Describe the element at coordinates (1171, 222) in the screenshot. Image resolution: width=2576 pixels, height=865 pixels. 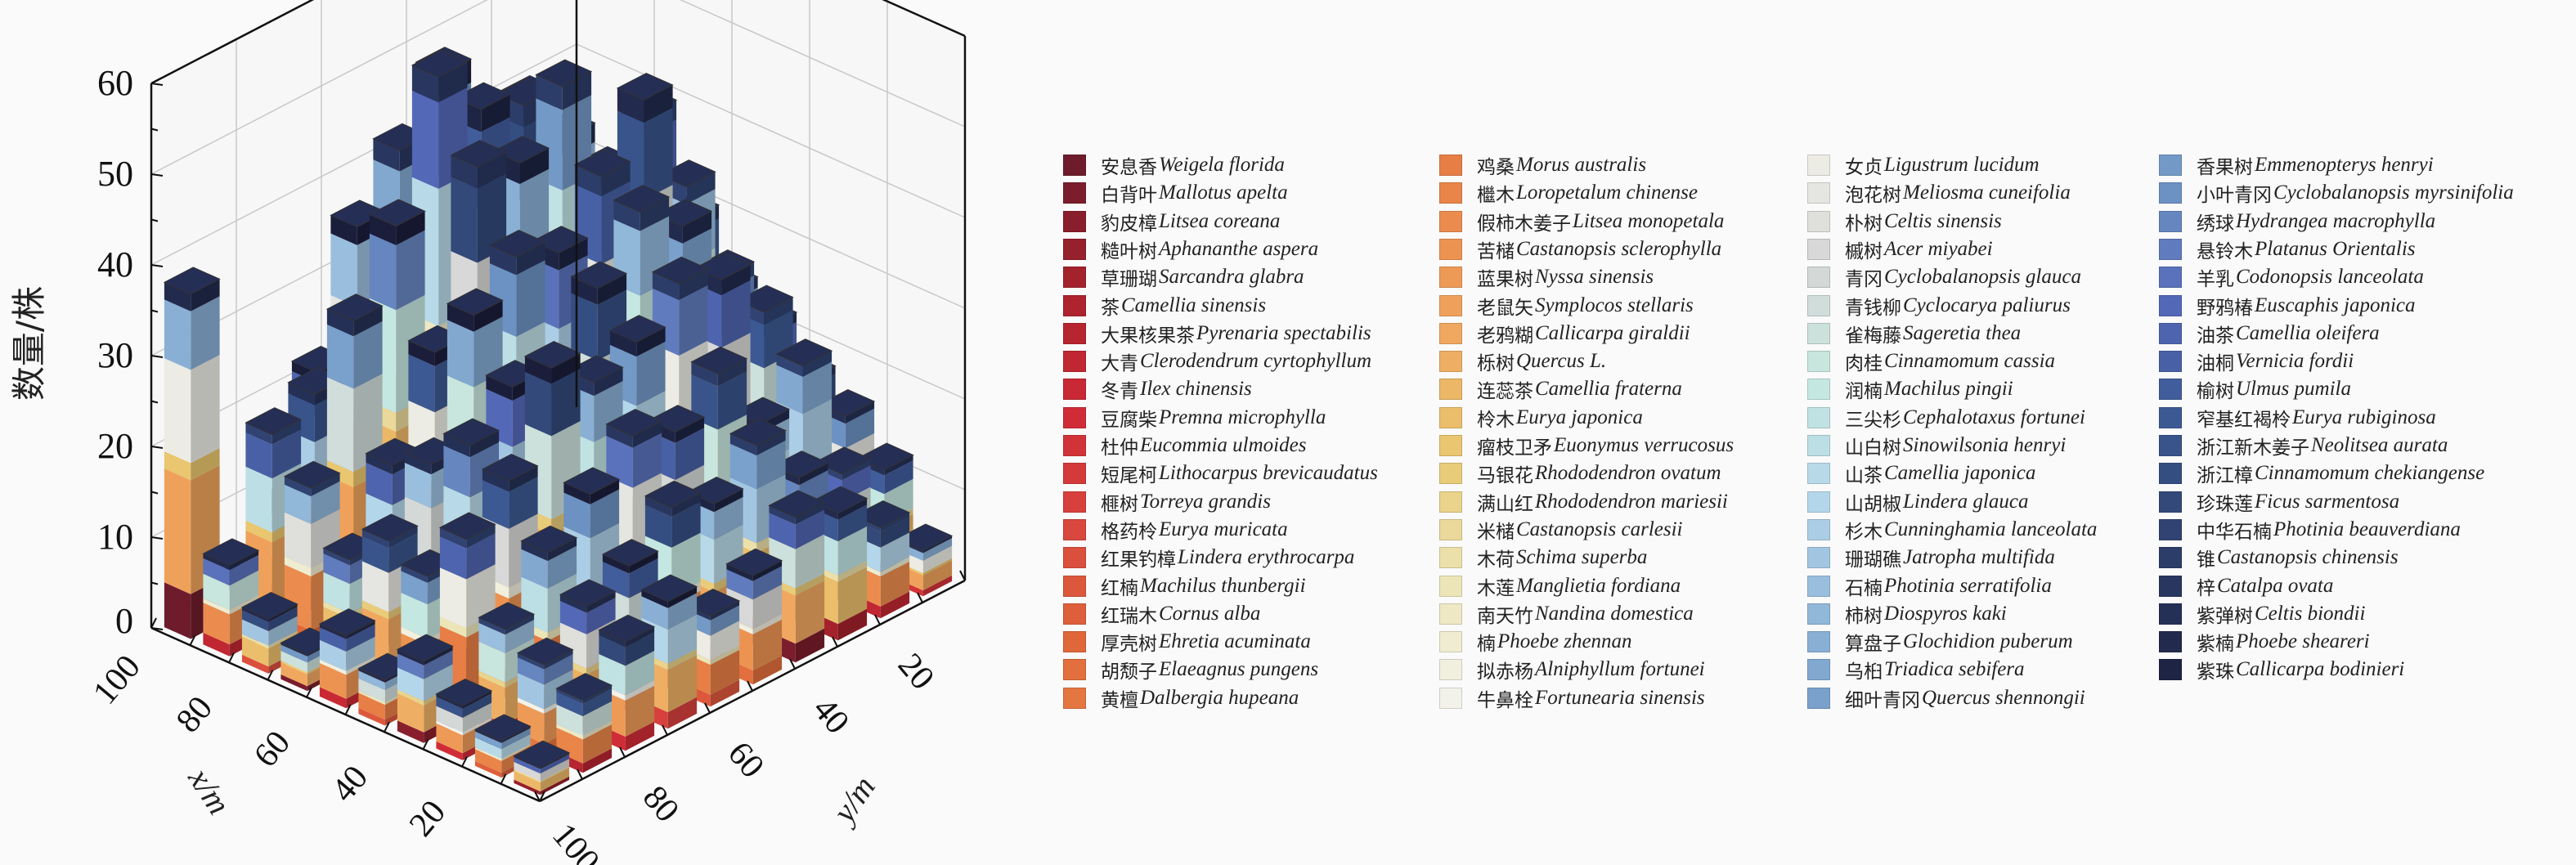
I see `legend-item: 豹皮樟 Litsea coreana` at that location.